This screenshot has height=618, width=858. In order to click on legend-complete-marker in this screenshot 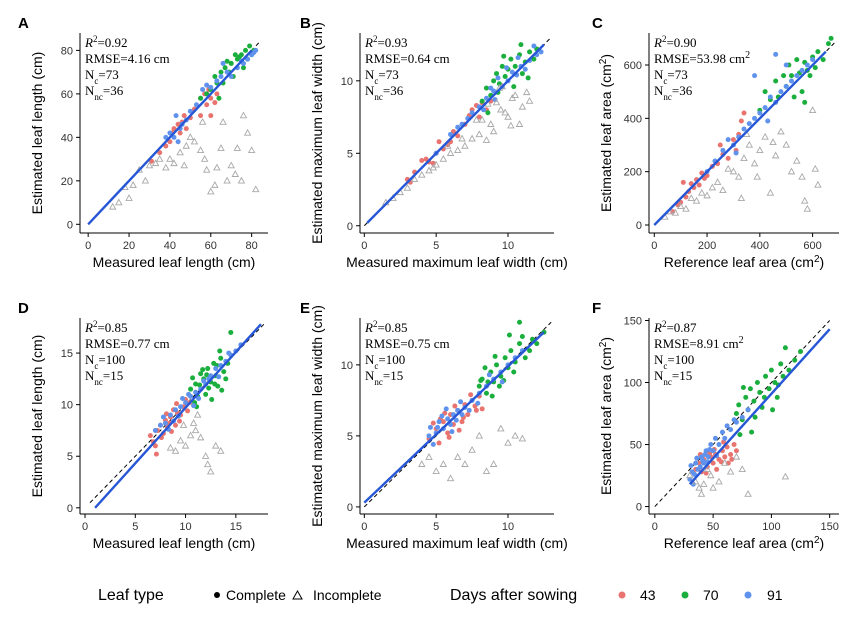, I will do `click(217, 595)`.